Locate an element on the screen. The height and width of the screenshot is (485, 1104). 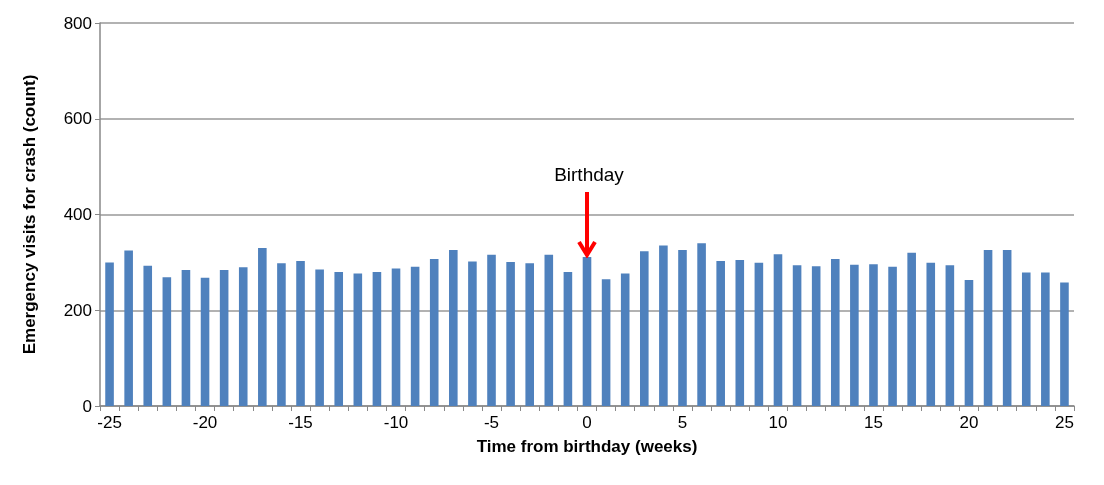
y-tick-label: 0 is located at coordinates (87, 406).